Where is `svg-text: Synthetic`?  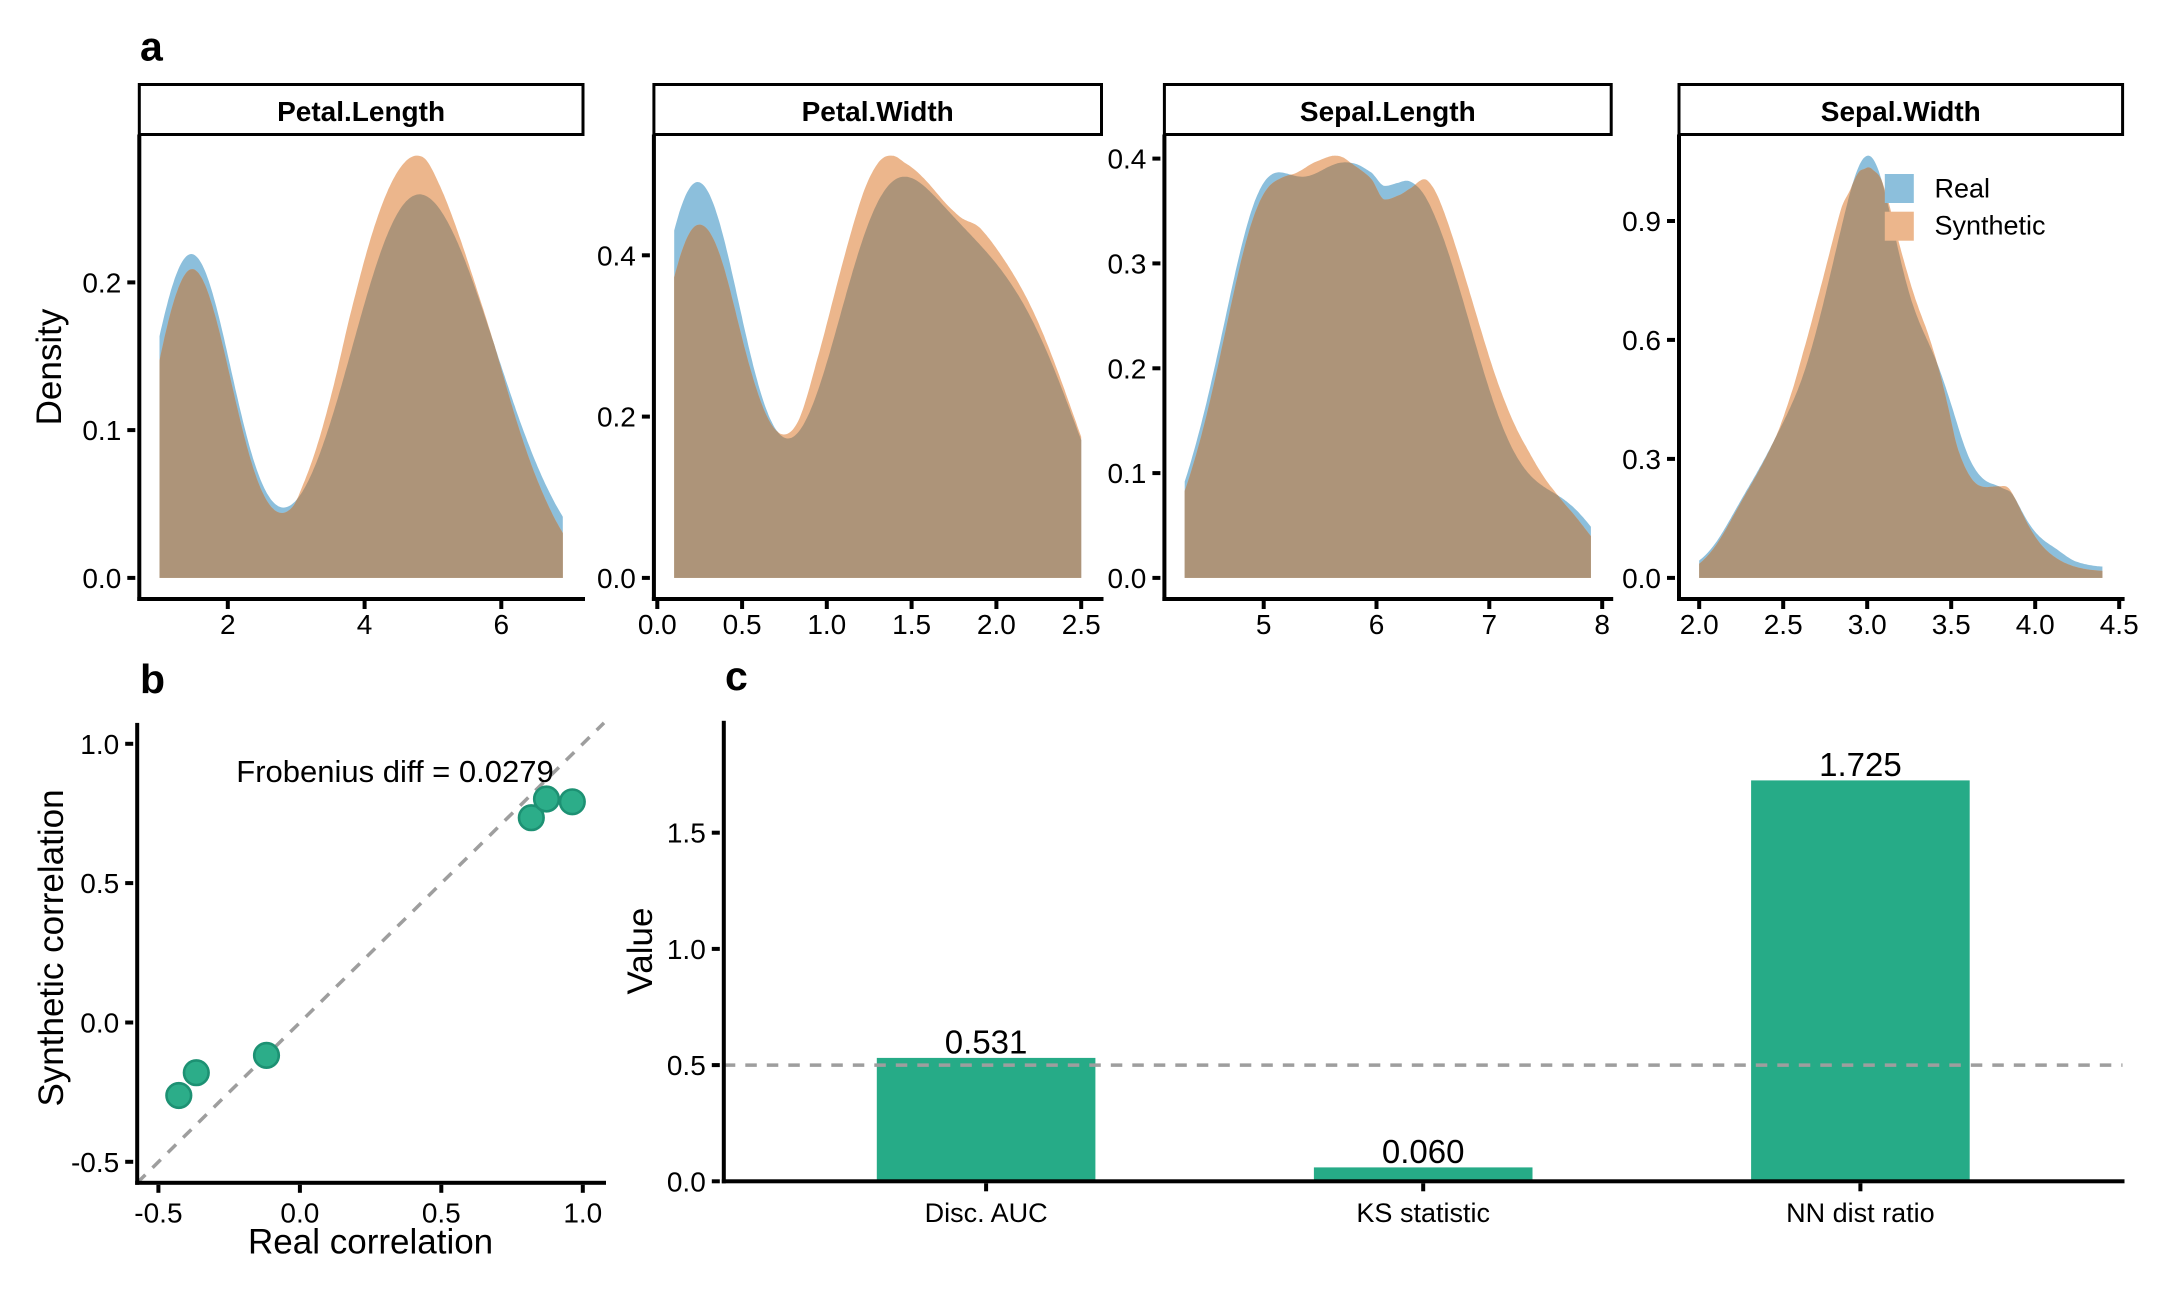 svg-text: Synthetic is located at coordinates (1990, 226).